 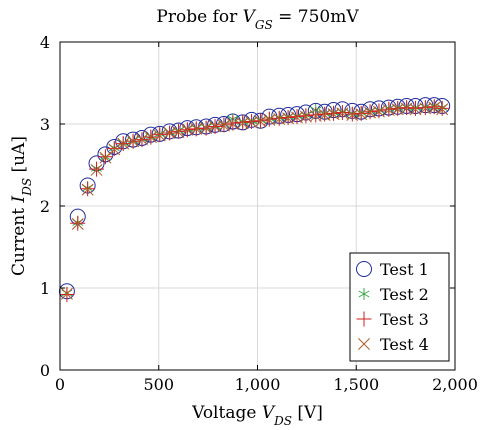 What do you see at coordinates (356, 384) in the screenshot?
I see `x-tick-label: 1,500` at bounding box center [356, 384].